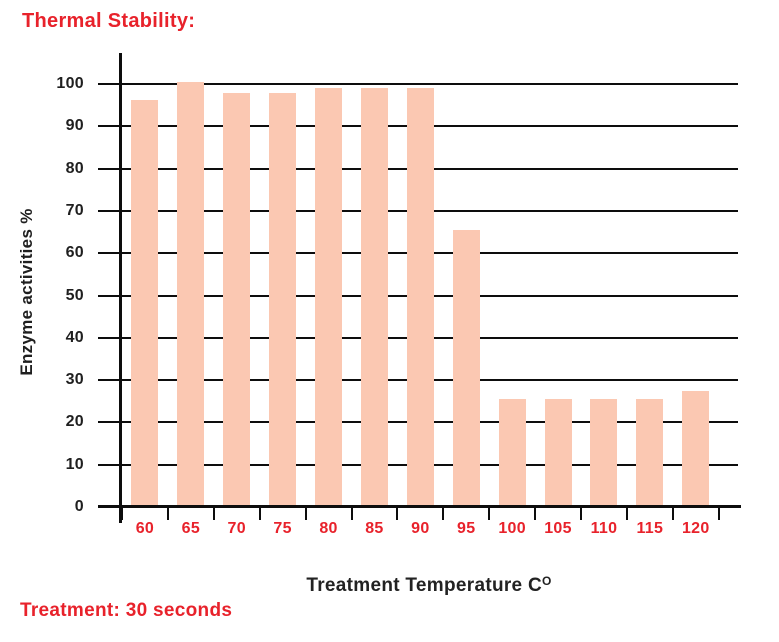  What do you see at coordinates (109, 21) in the screenshot?
I see `chart-title: Thermal Stability:` at bounding box center [109, 21].